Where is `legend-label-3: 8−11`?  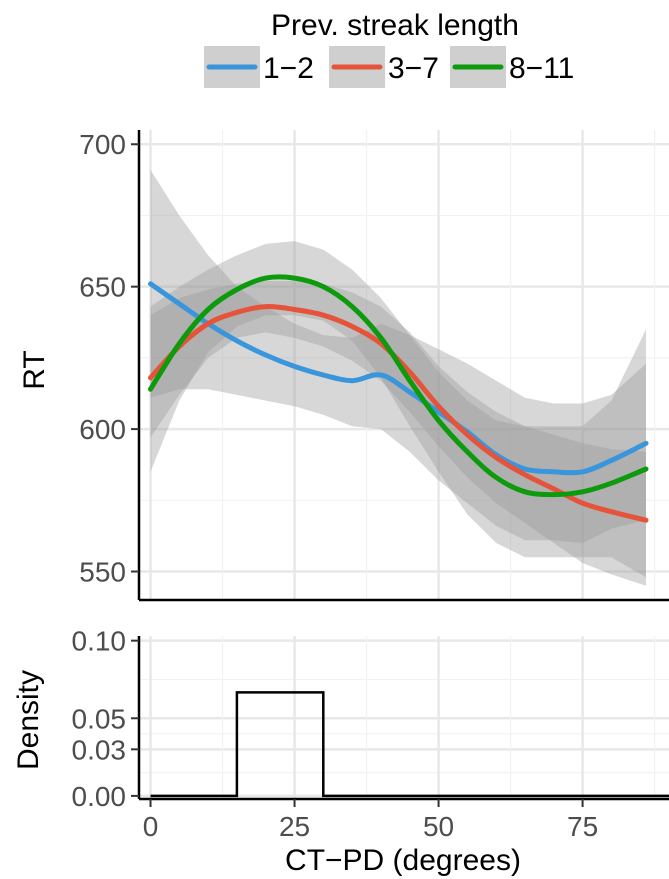
legend-label-3: 8−11 is located at coordinates (541, 68).